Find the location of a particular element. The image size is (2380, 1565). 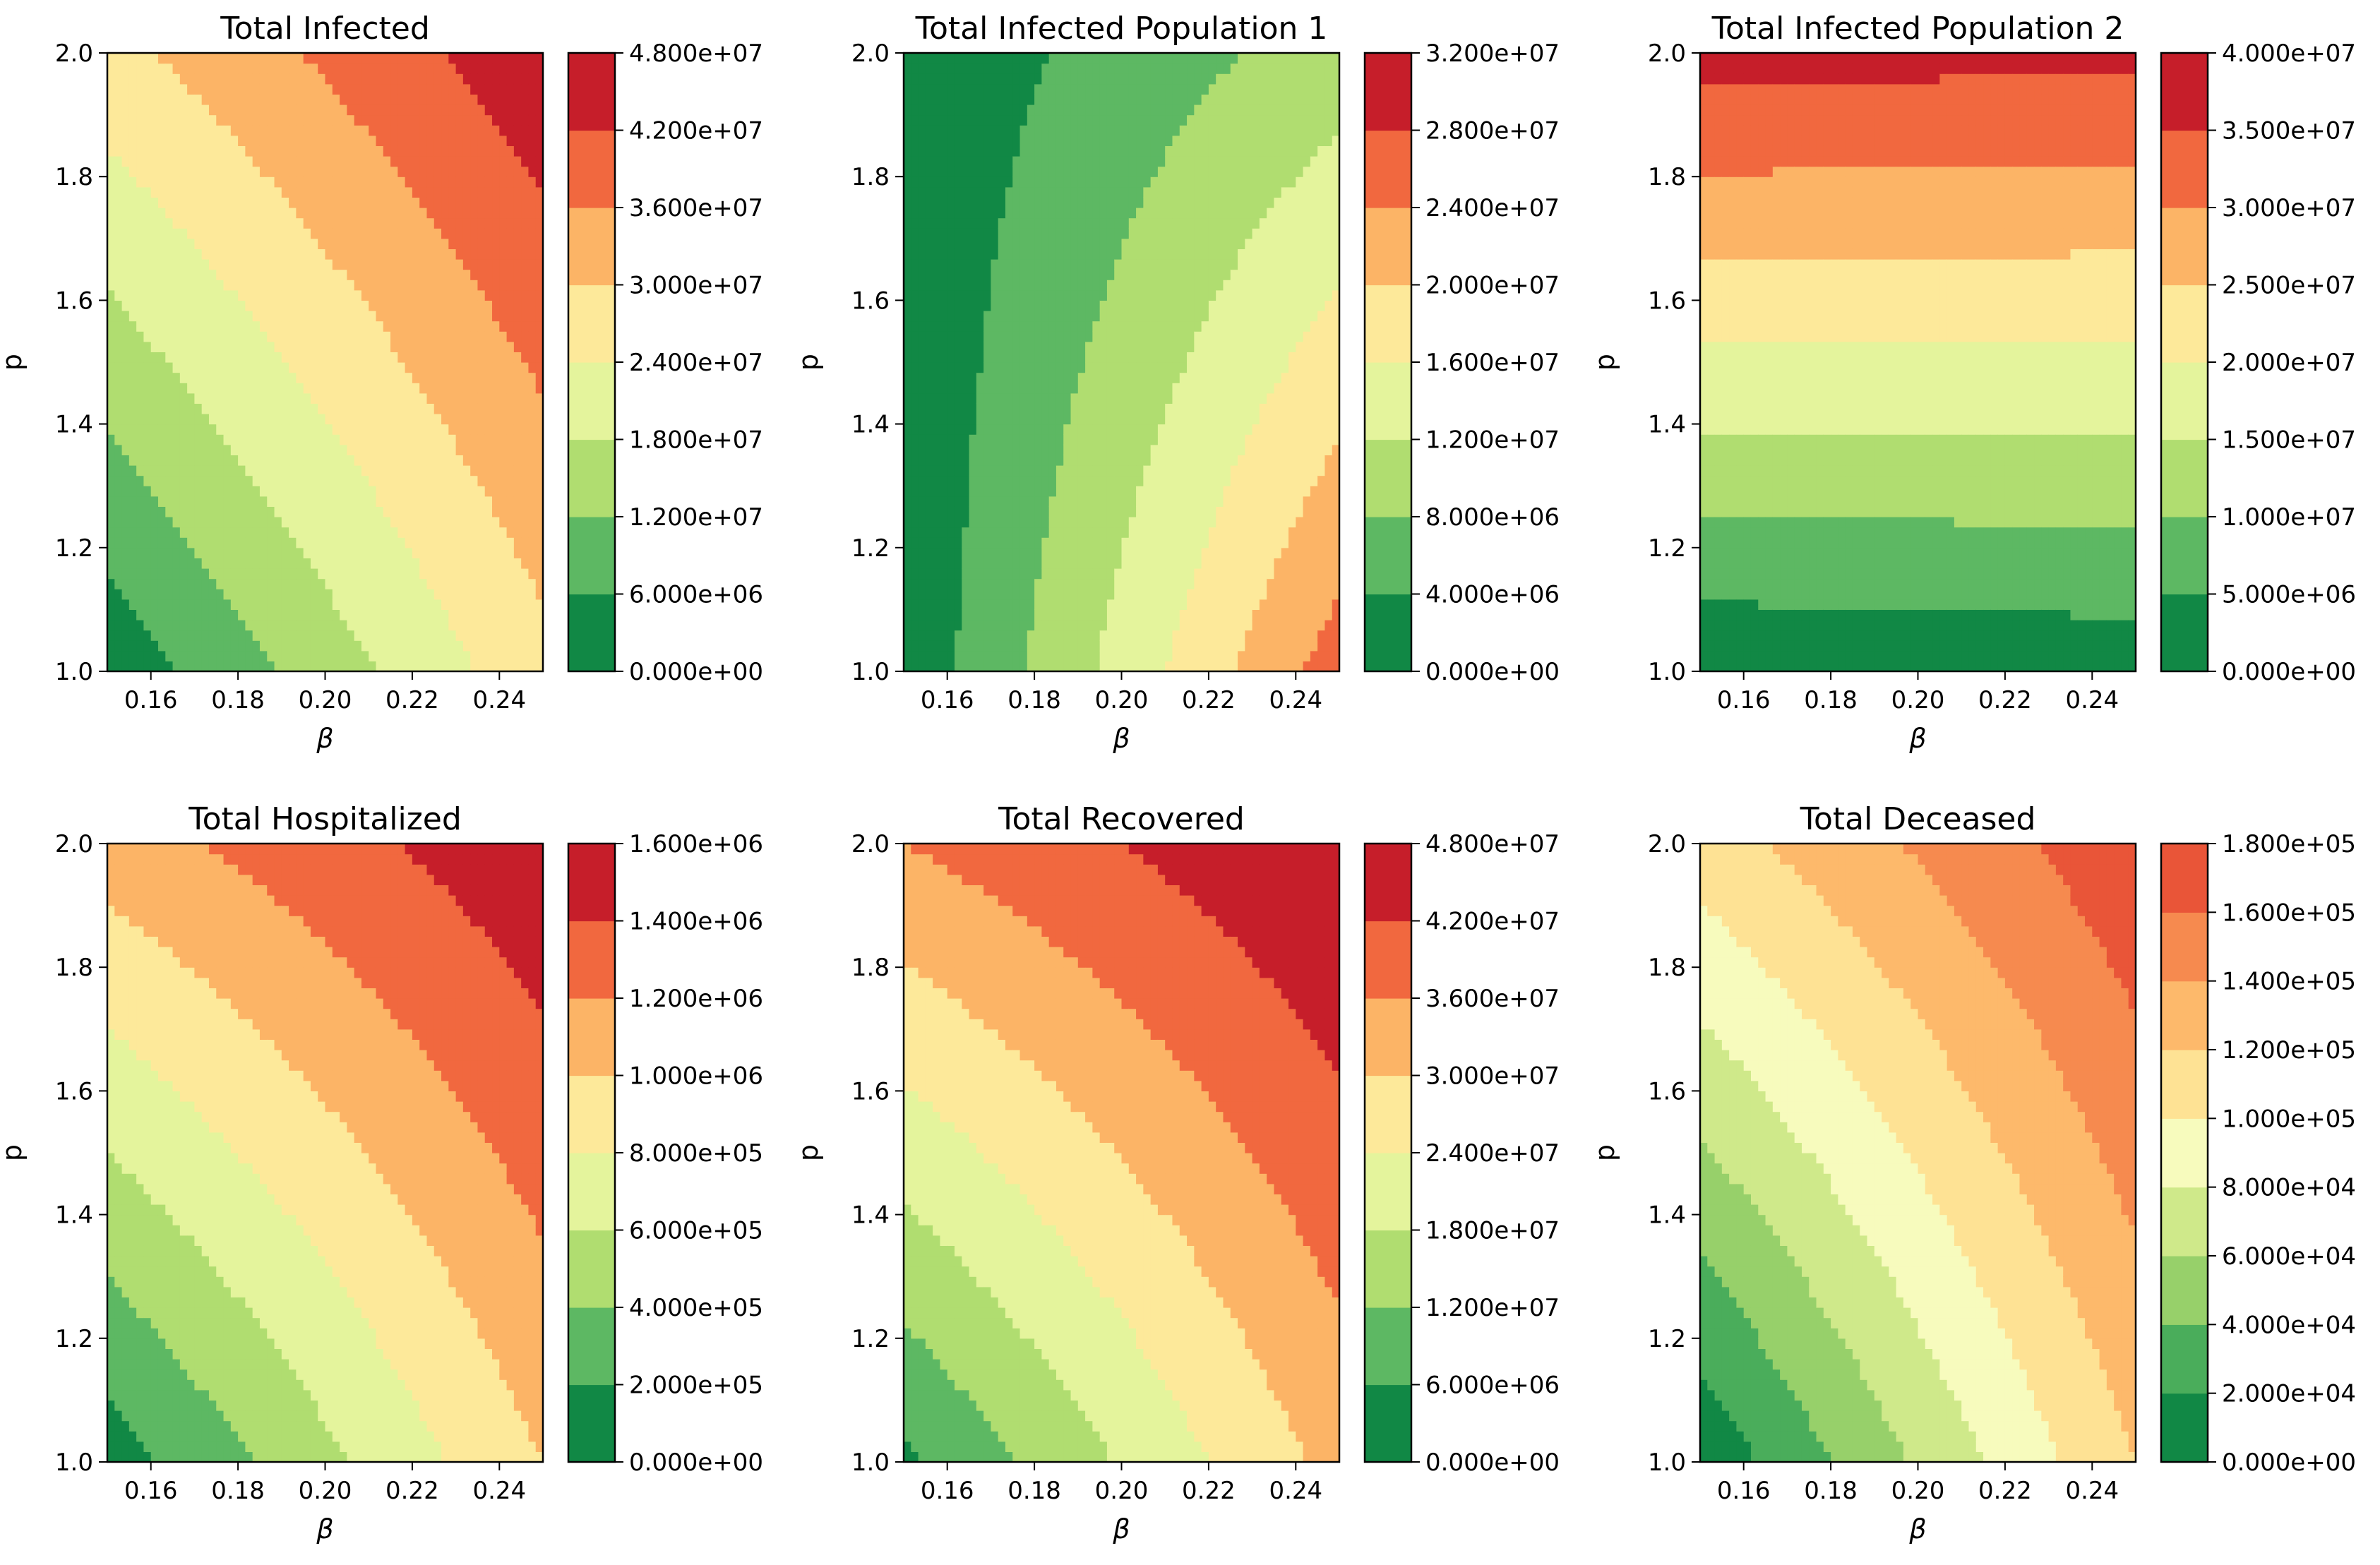

y-tick-label: 1.8 is located at coordinates (74, 177).